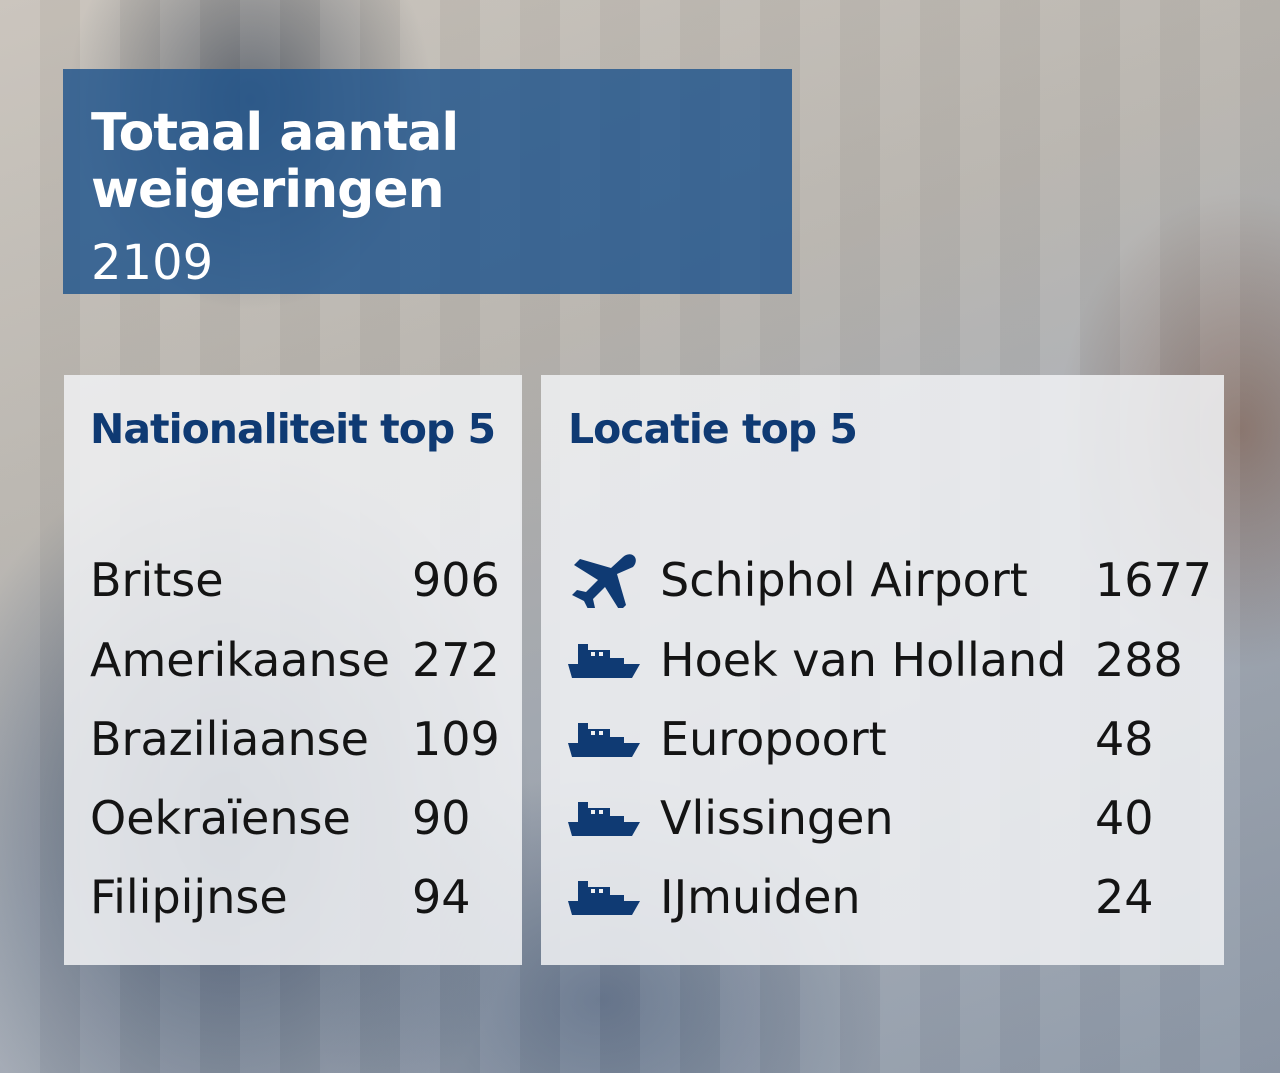 Image resolution: width=1280 pixels, height=1073 pixels. Describe the element at coordinates (1139, 660) in the screenshot. I see `location-value: 288` at that location.